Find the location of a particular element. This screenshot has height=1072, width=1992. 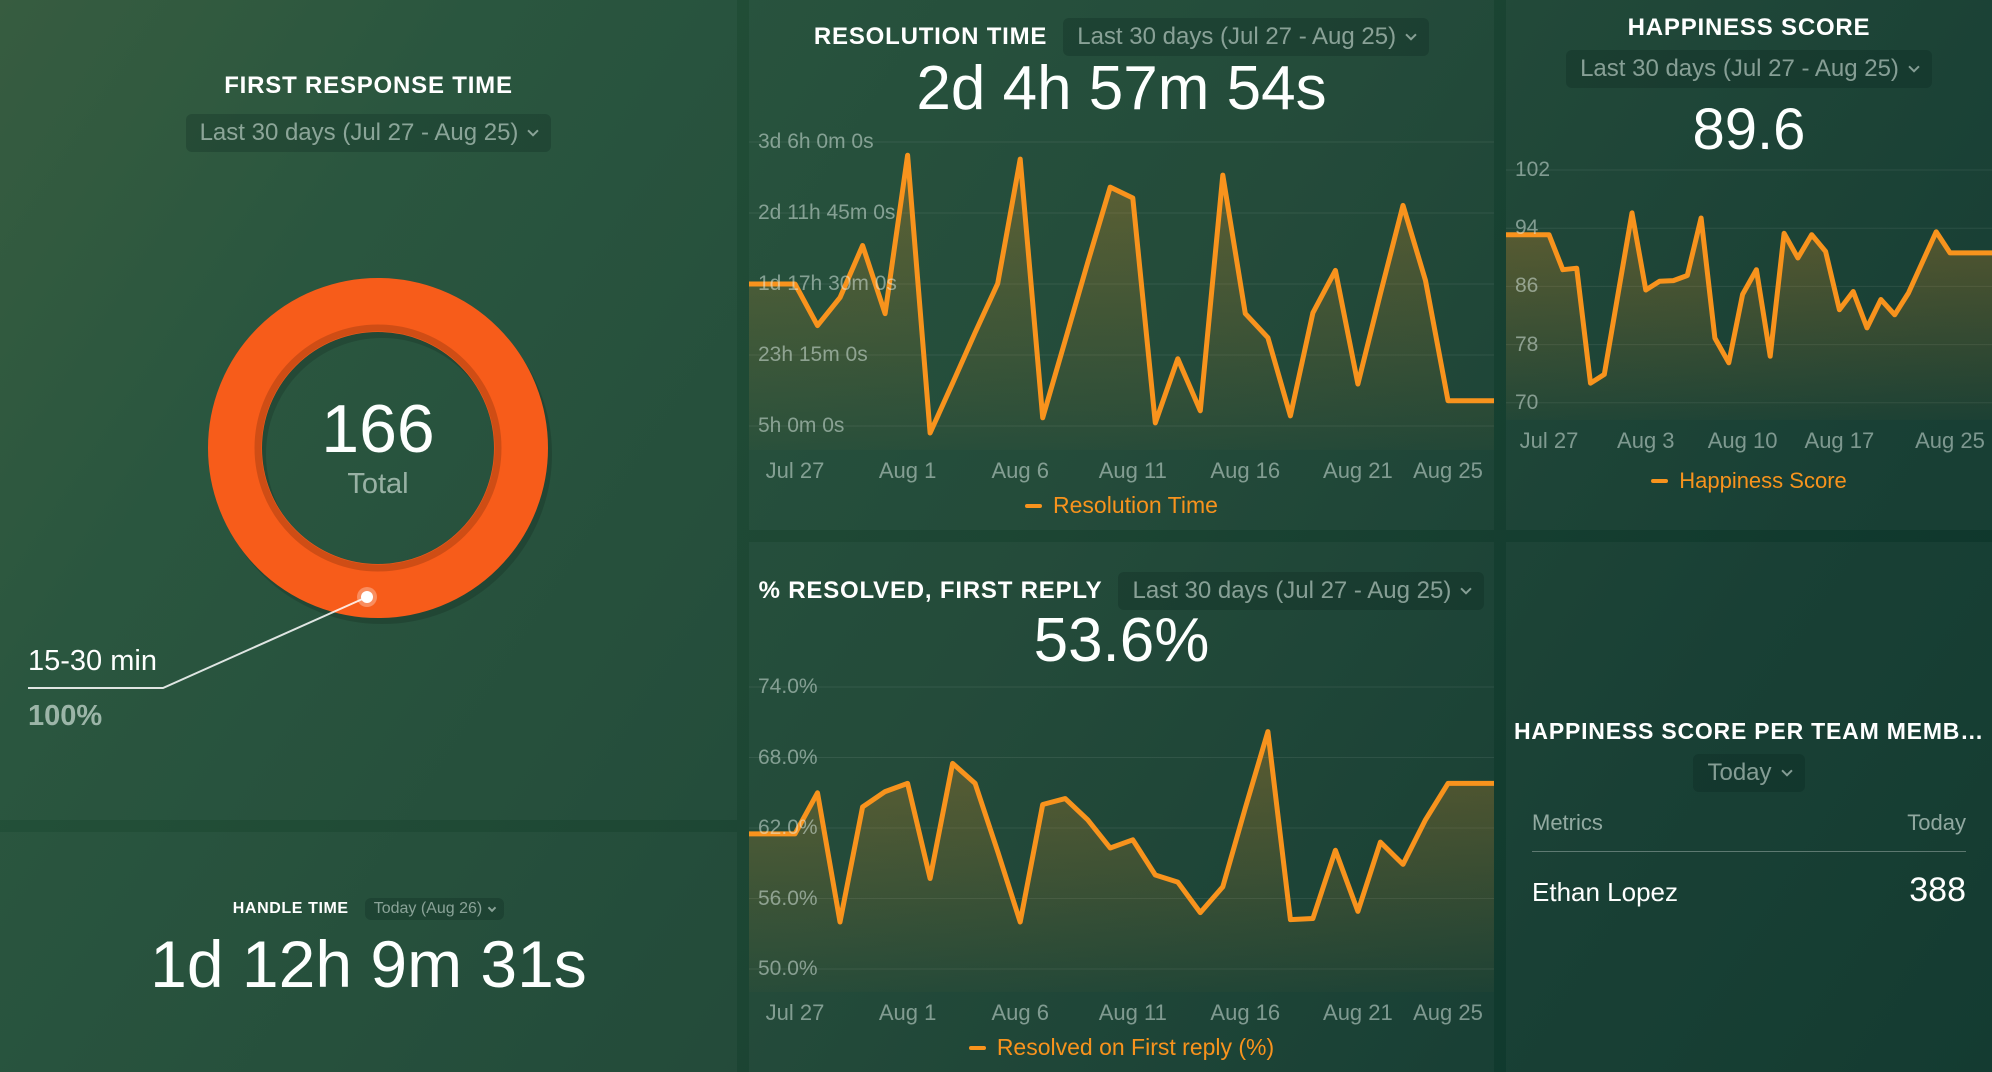

callout-dot is located at coordinates (367, 597).